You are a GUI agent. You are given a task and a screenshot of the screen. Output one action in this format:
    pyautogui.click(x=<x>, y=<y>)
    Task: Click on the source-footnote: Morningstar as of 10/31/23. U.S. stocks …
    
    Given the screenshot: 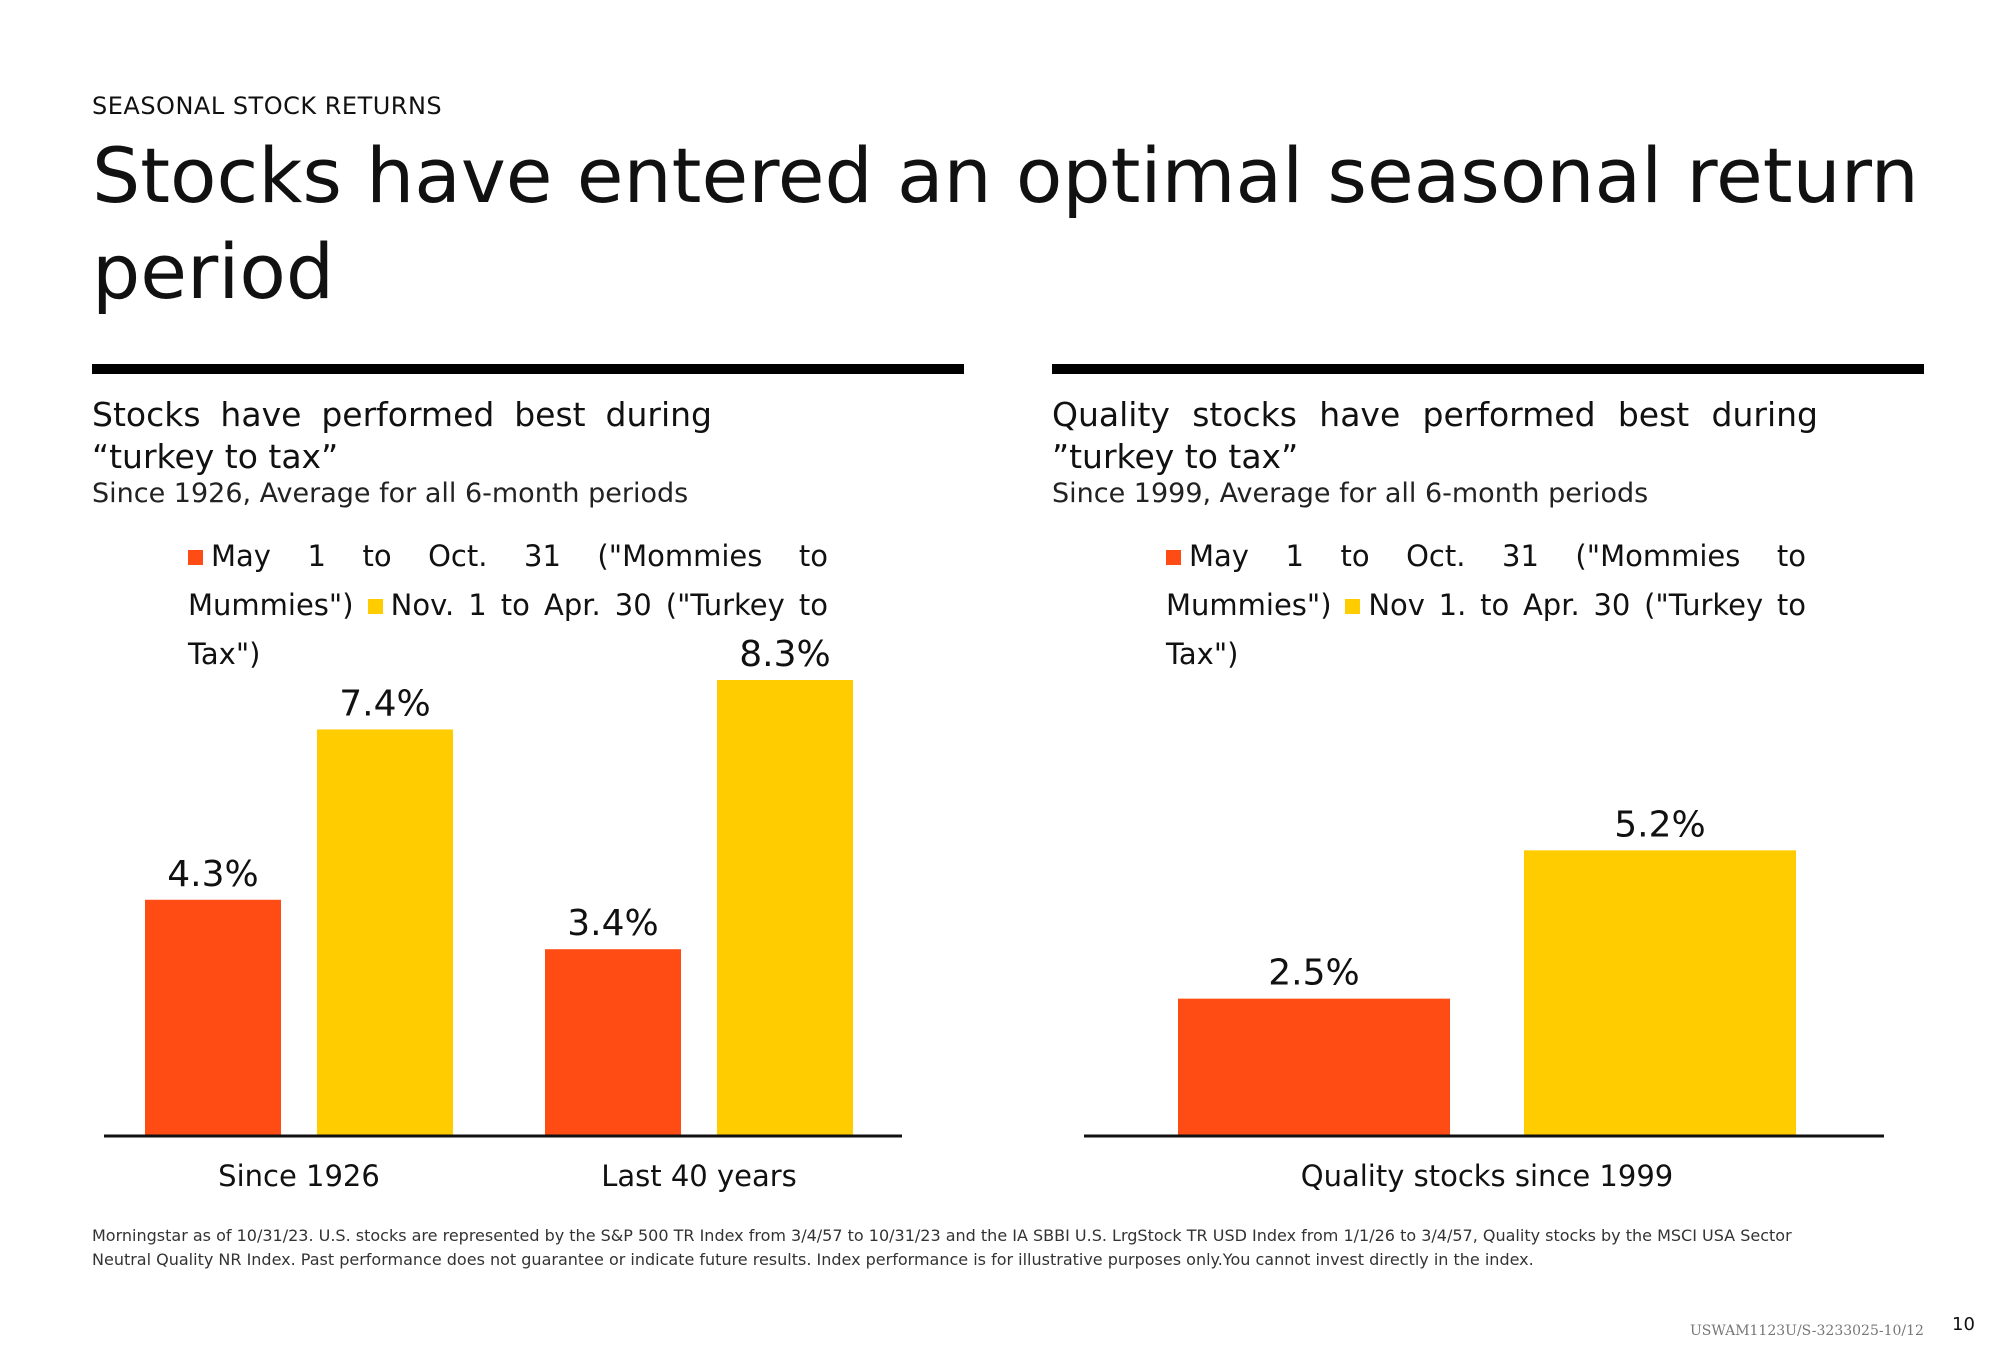 What is the action you would take?
    pyautogui.click(x=942, y=1247)
    